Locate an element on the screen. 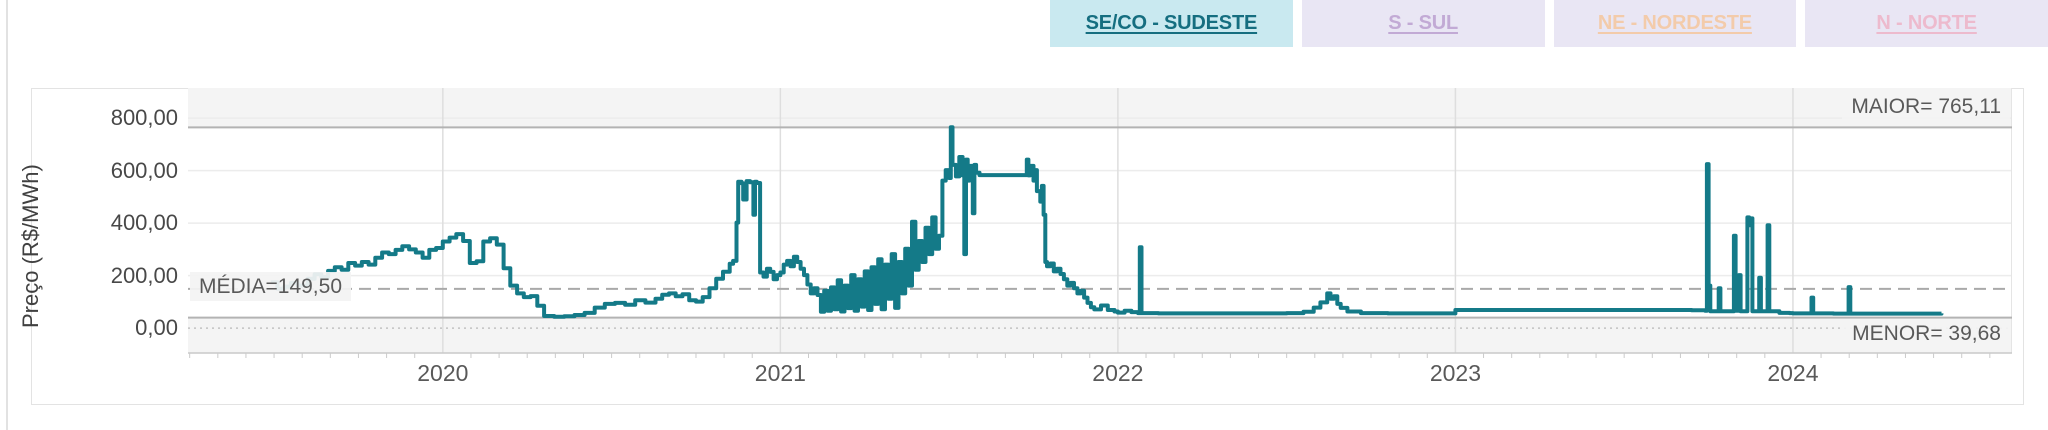 The height and width of the screenshot is (430, 2048). x-tick-label: 2022 is located at coordinates (1118, 373).